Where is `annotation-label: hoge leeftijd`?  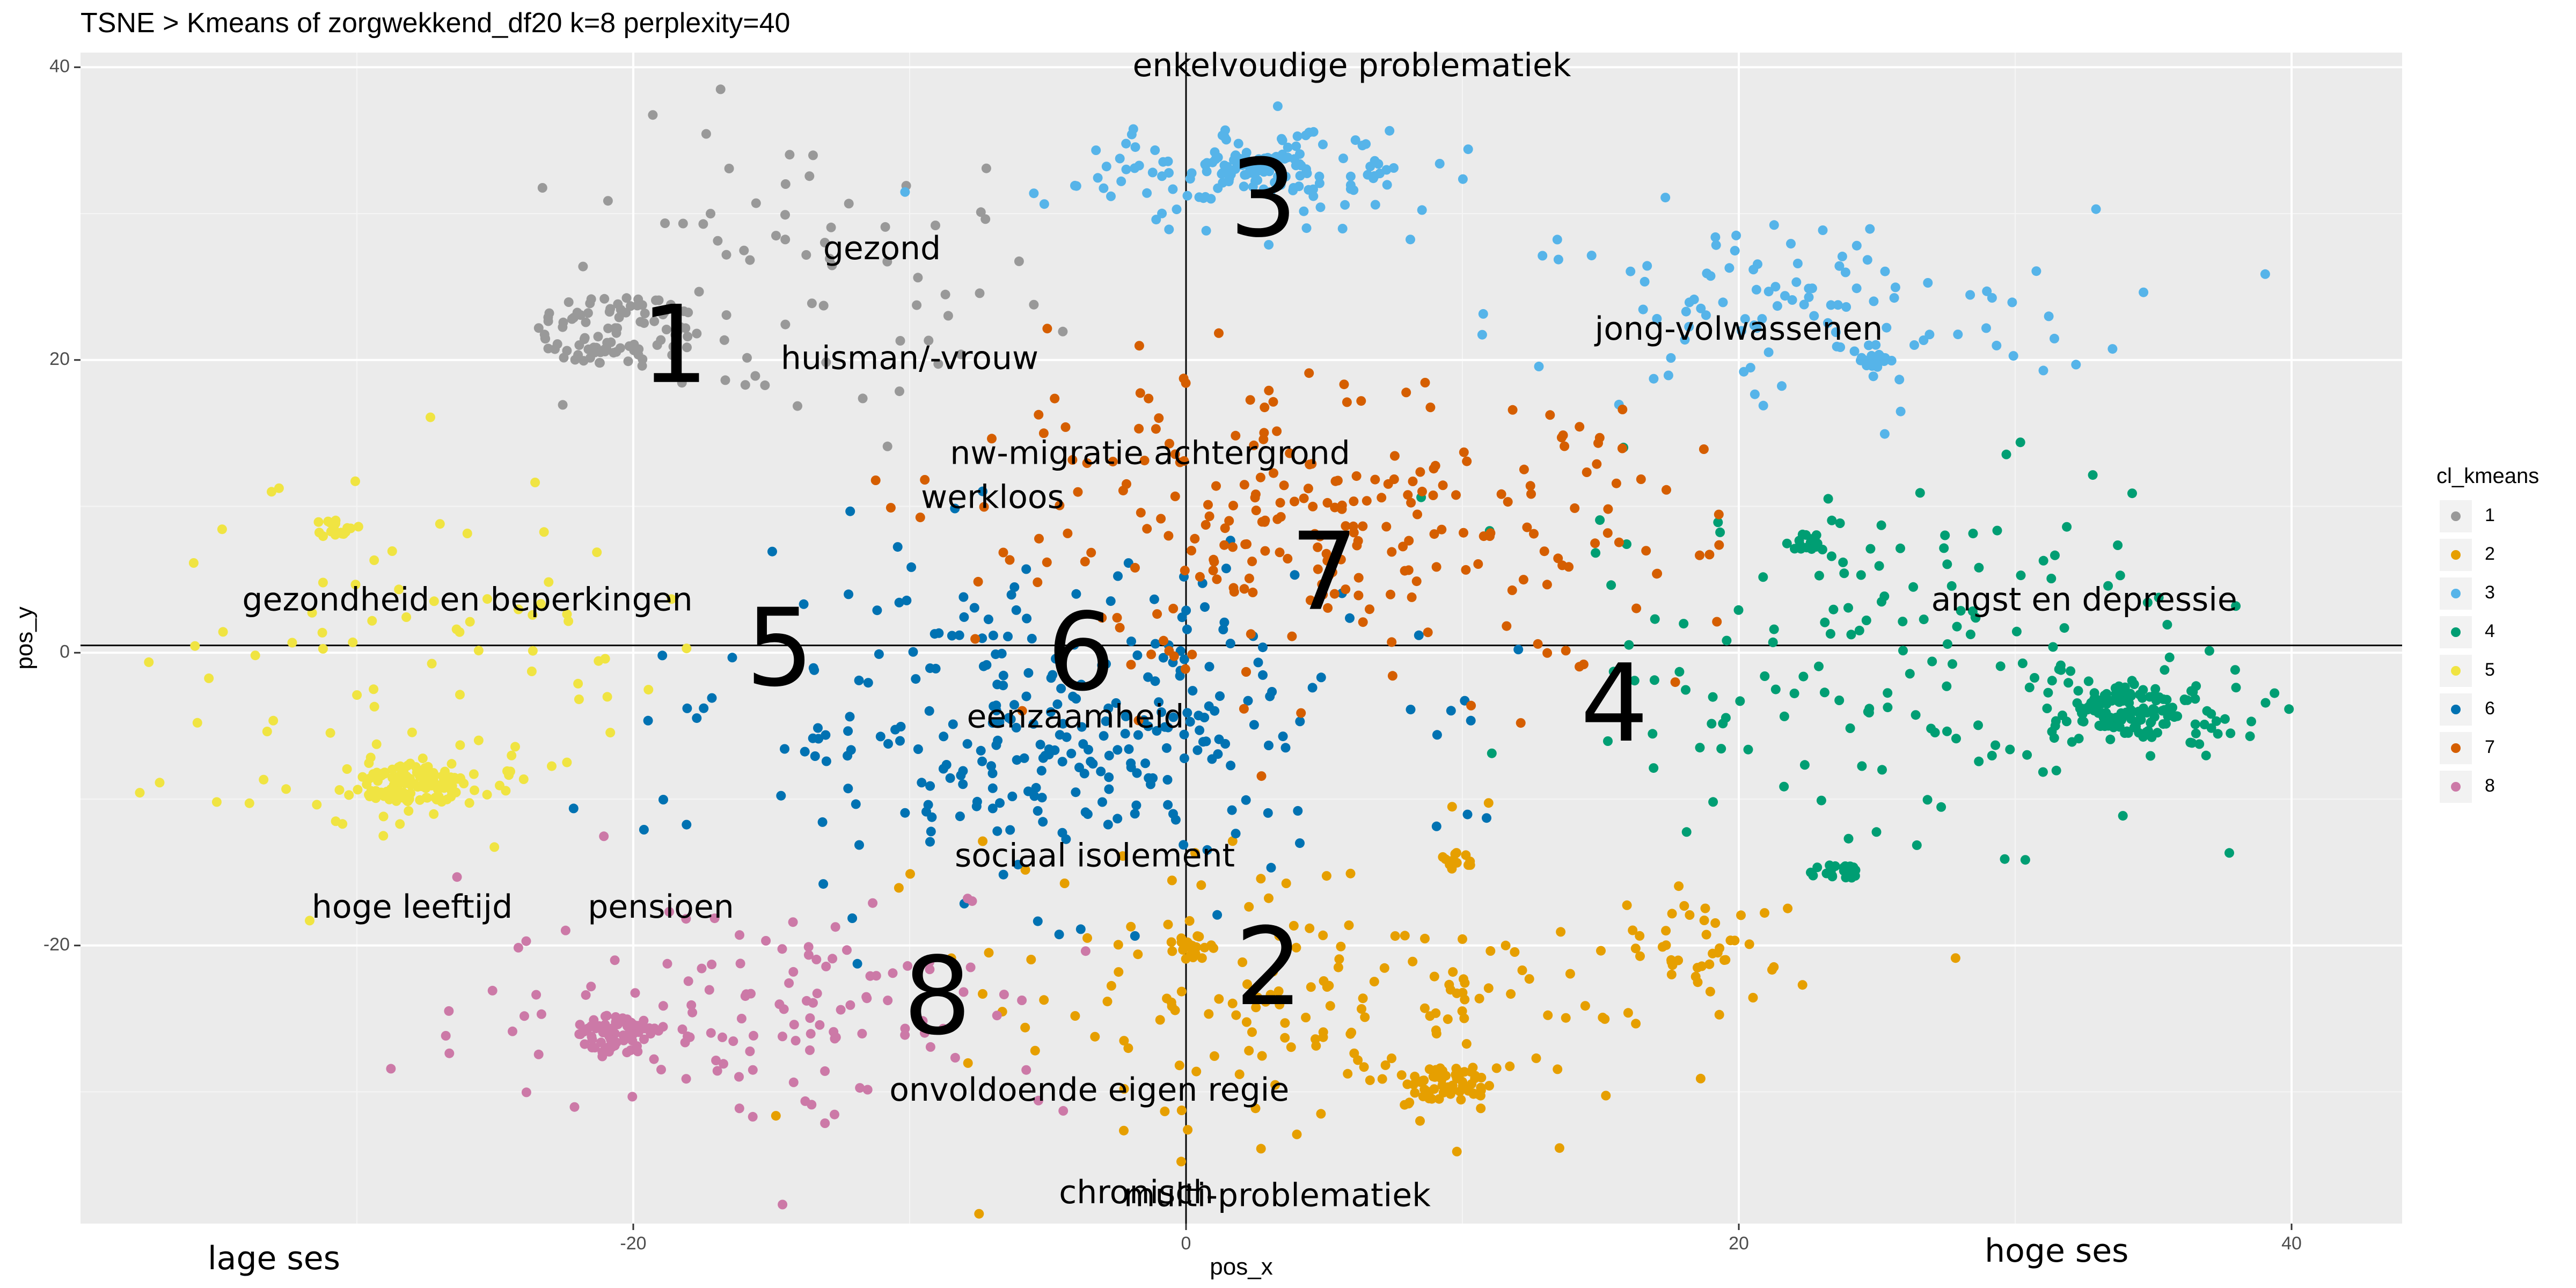
annotation-label: hoge leeftijd is located at coordinates (412, 907).